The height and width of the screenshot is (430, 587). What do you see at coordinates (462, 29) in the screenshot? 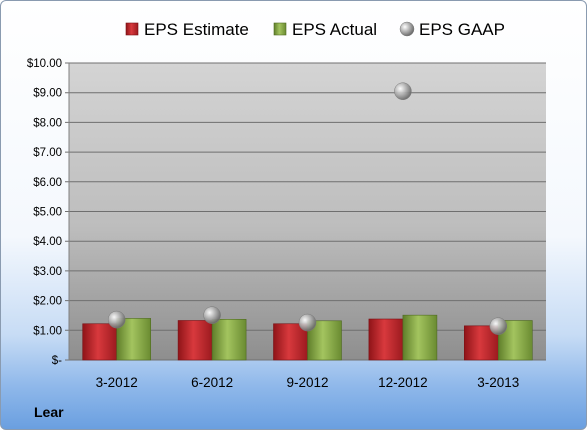
I see `legend-label: EPS GAAP` at bounding box center [462, 29].